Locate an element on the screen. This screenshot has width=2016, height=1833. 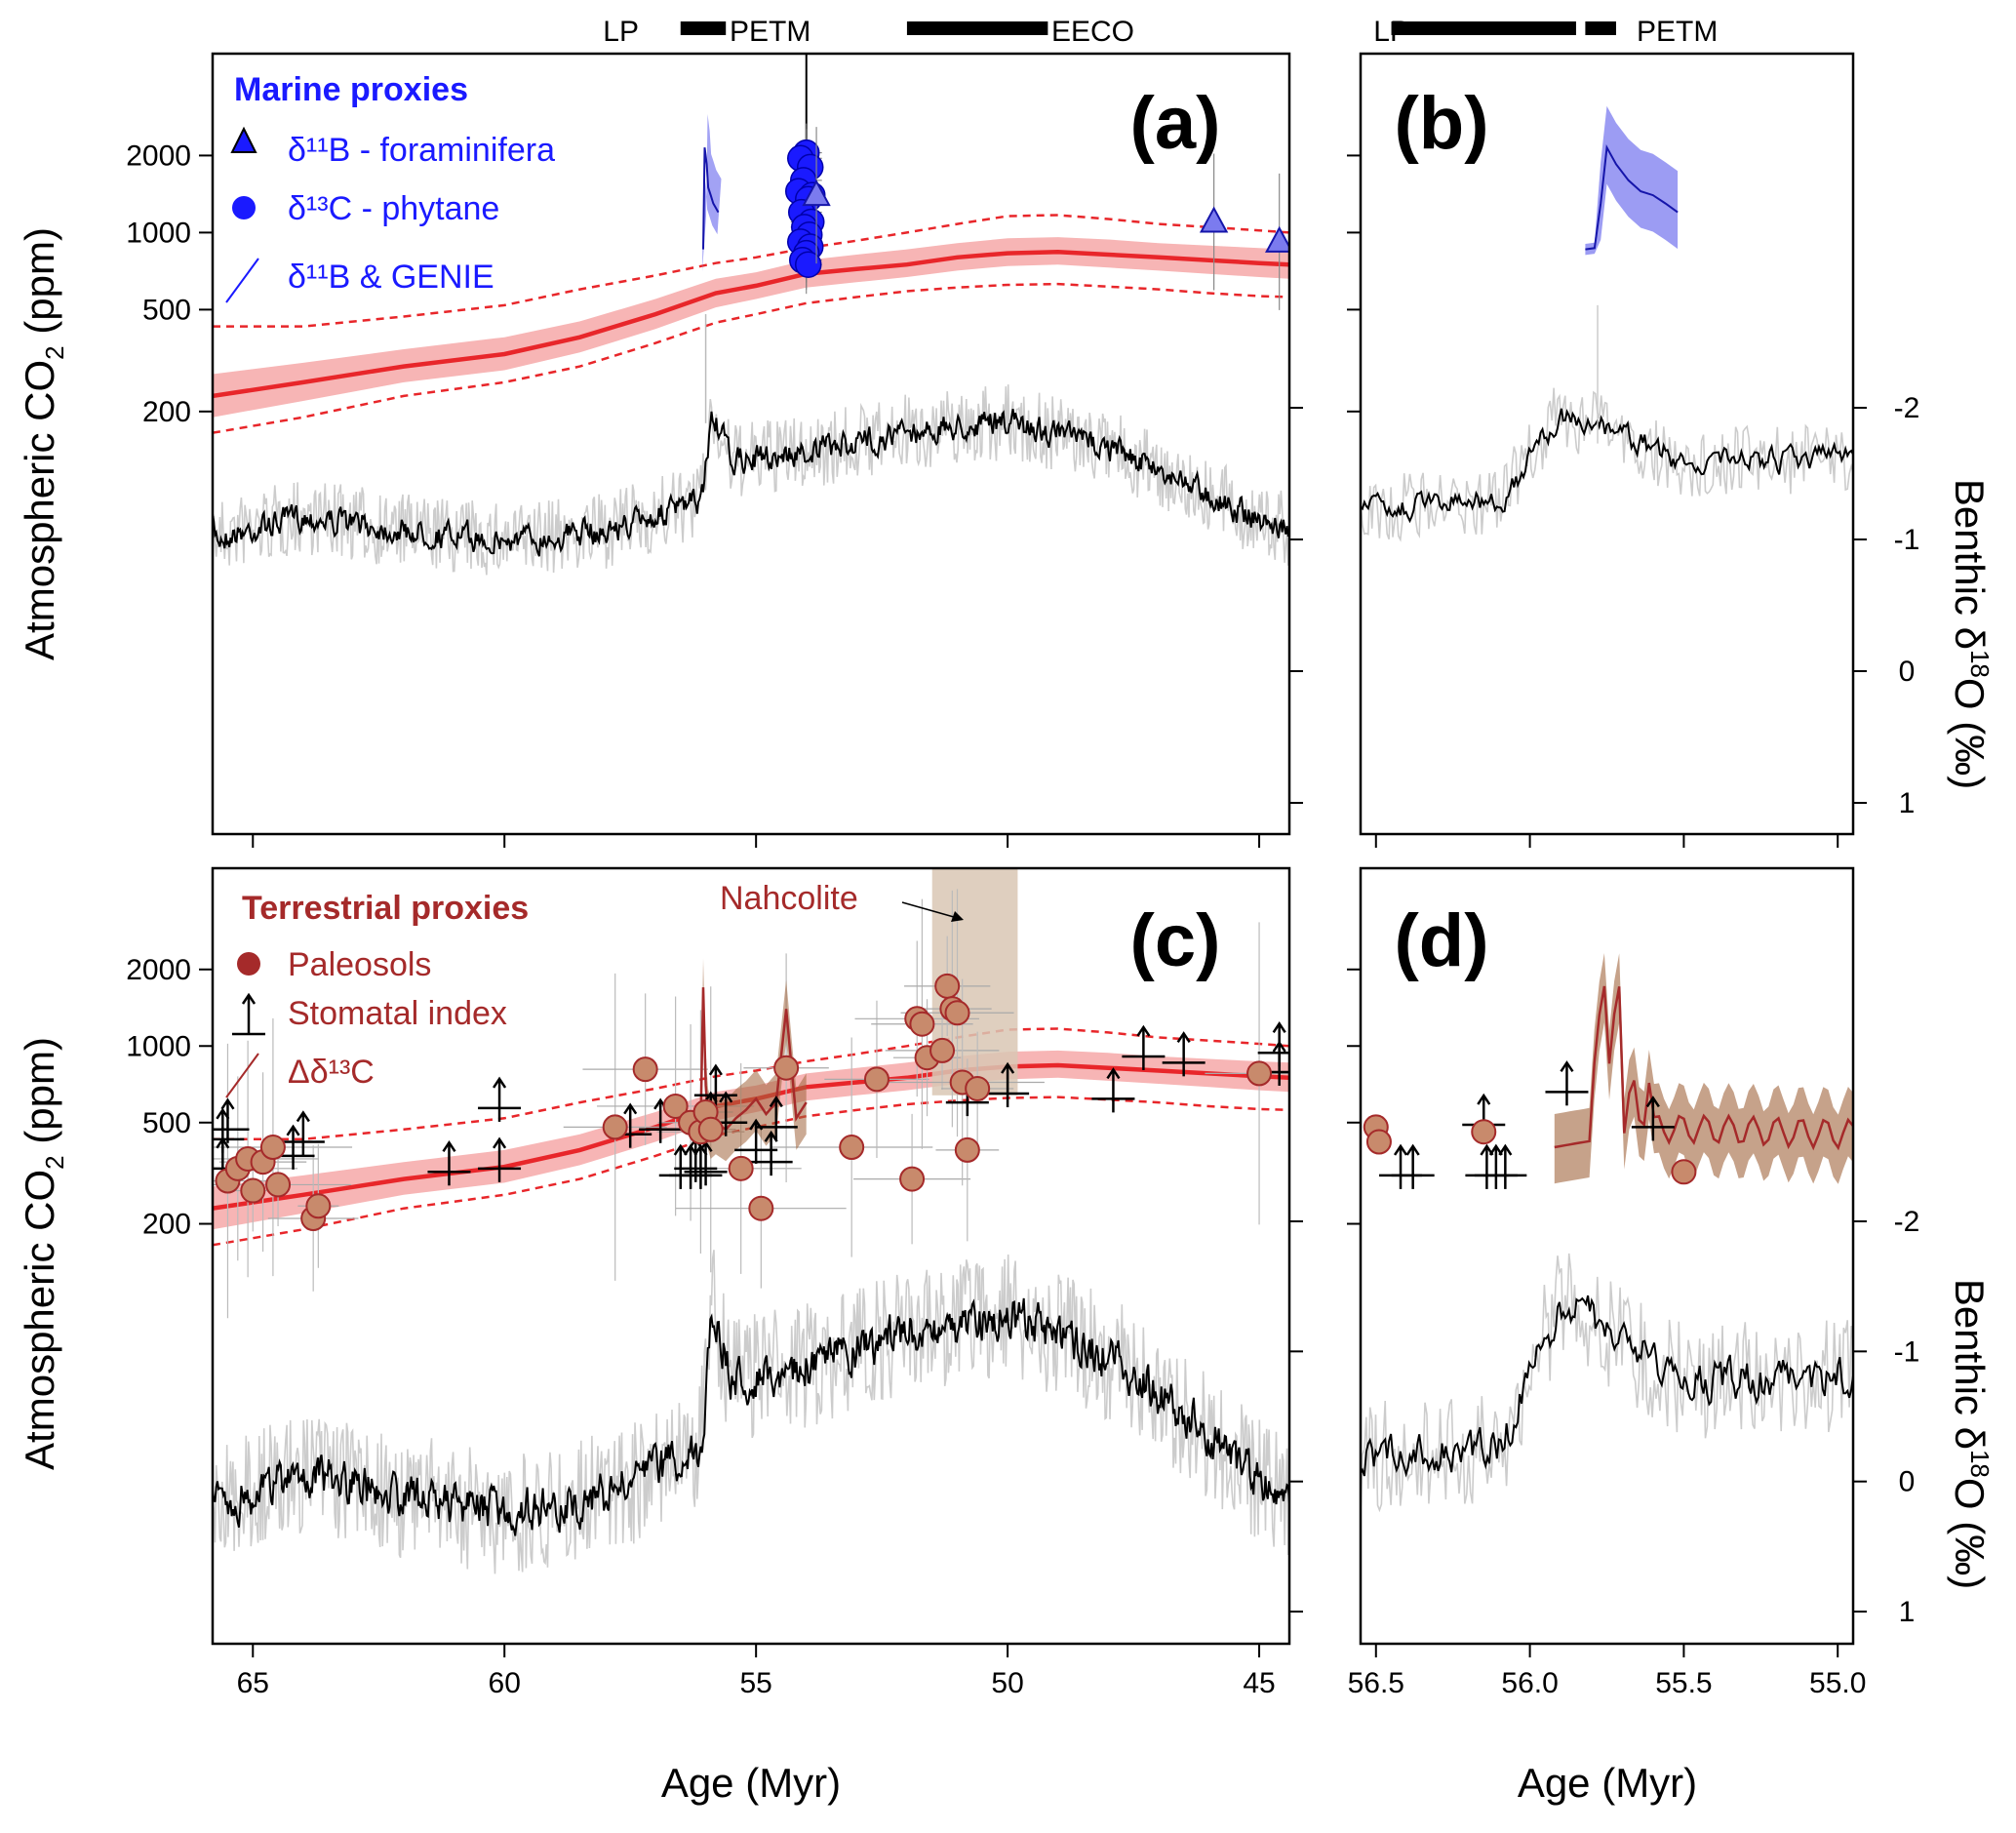
annotation-nahcolite: Nahcolite is located at coordinates (789, 898).